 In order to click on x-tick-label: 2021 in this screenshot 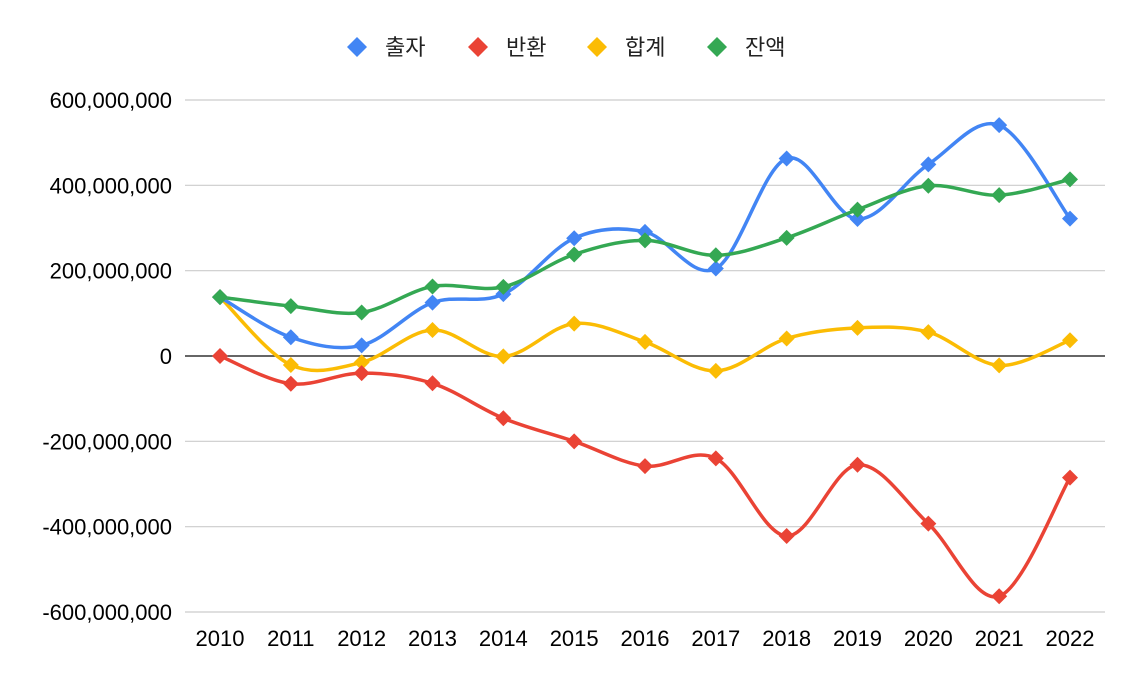, I will do `click(999, 638)`.